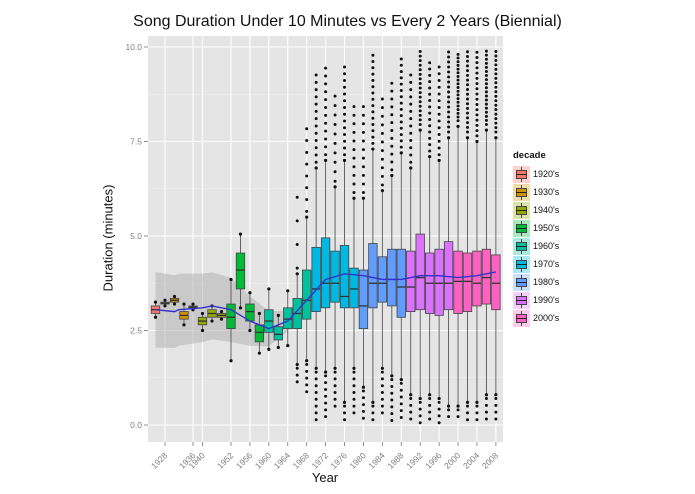 Image resolution: width=695 pixels, height=494 pixels. What do you see at coordinates (165, 303) in the screenshot?
I see `boxplot-1928` at bounding box center [165, 303].